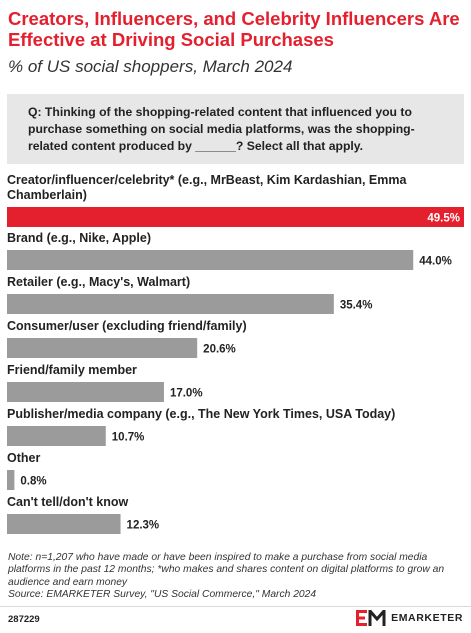 Image resolution: width=471 pixels, height=633 pixels. What do you see at coordinates (362, 611) in the screenshot?
I see `logo-e-bar-top` at bounding box center [362, 611].